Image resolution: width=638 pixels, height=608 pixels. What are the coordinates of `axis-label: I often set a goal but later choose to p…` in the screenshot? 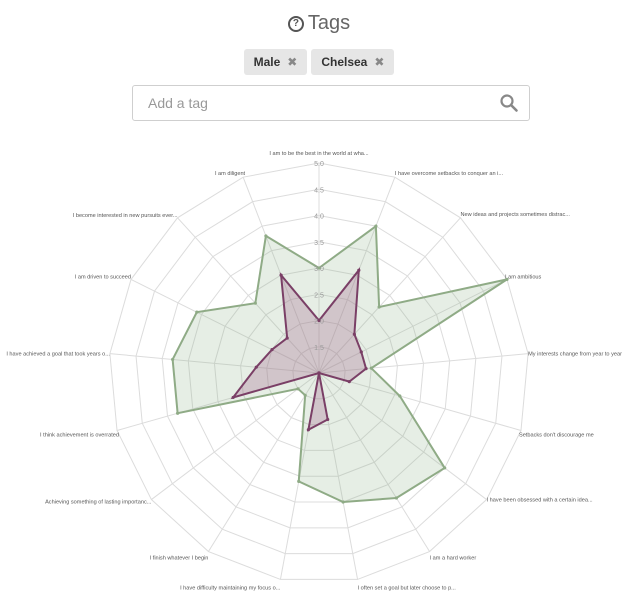 It's located at (407, 588).